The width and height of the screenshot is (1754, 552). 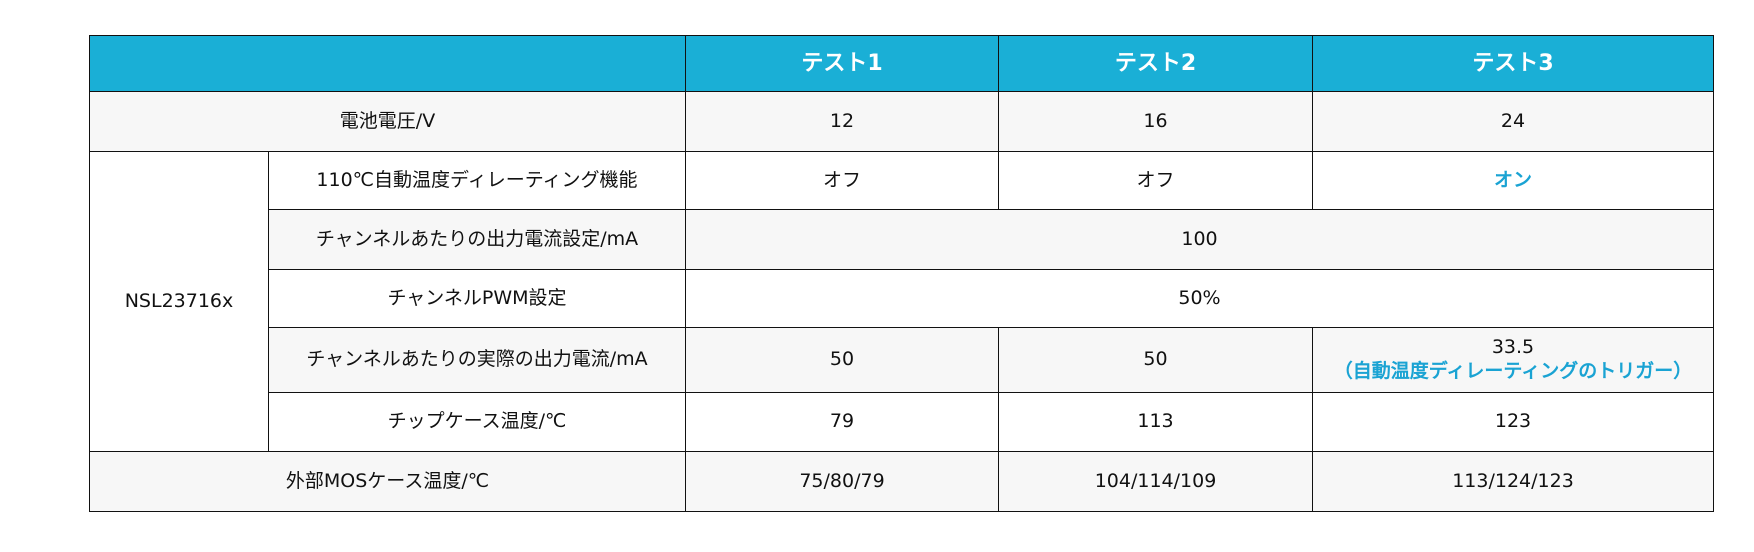 What do you see at coordinates (1199, 298) in the screenshot?
I see `cell: 50%` at bounding box center [1199, 298].